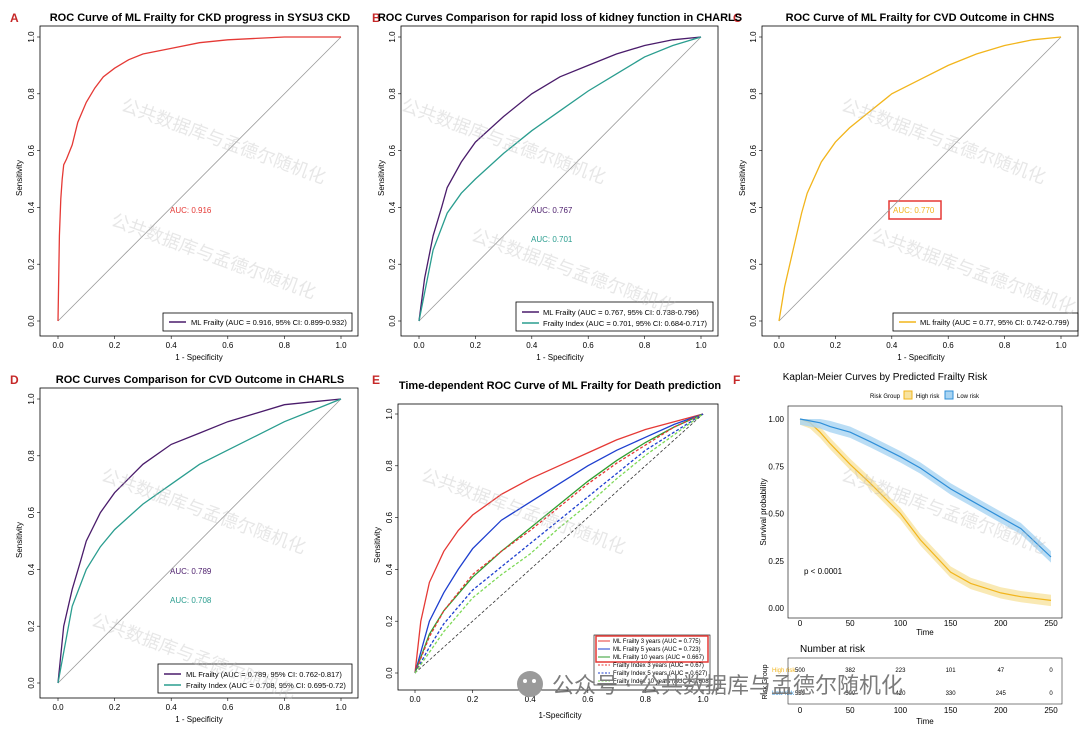 The height and width of the screenshot is (729, 1080). I want to click on plot-frame-e, so click(558, 547).